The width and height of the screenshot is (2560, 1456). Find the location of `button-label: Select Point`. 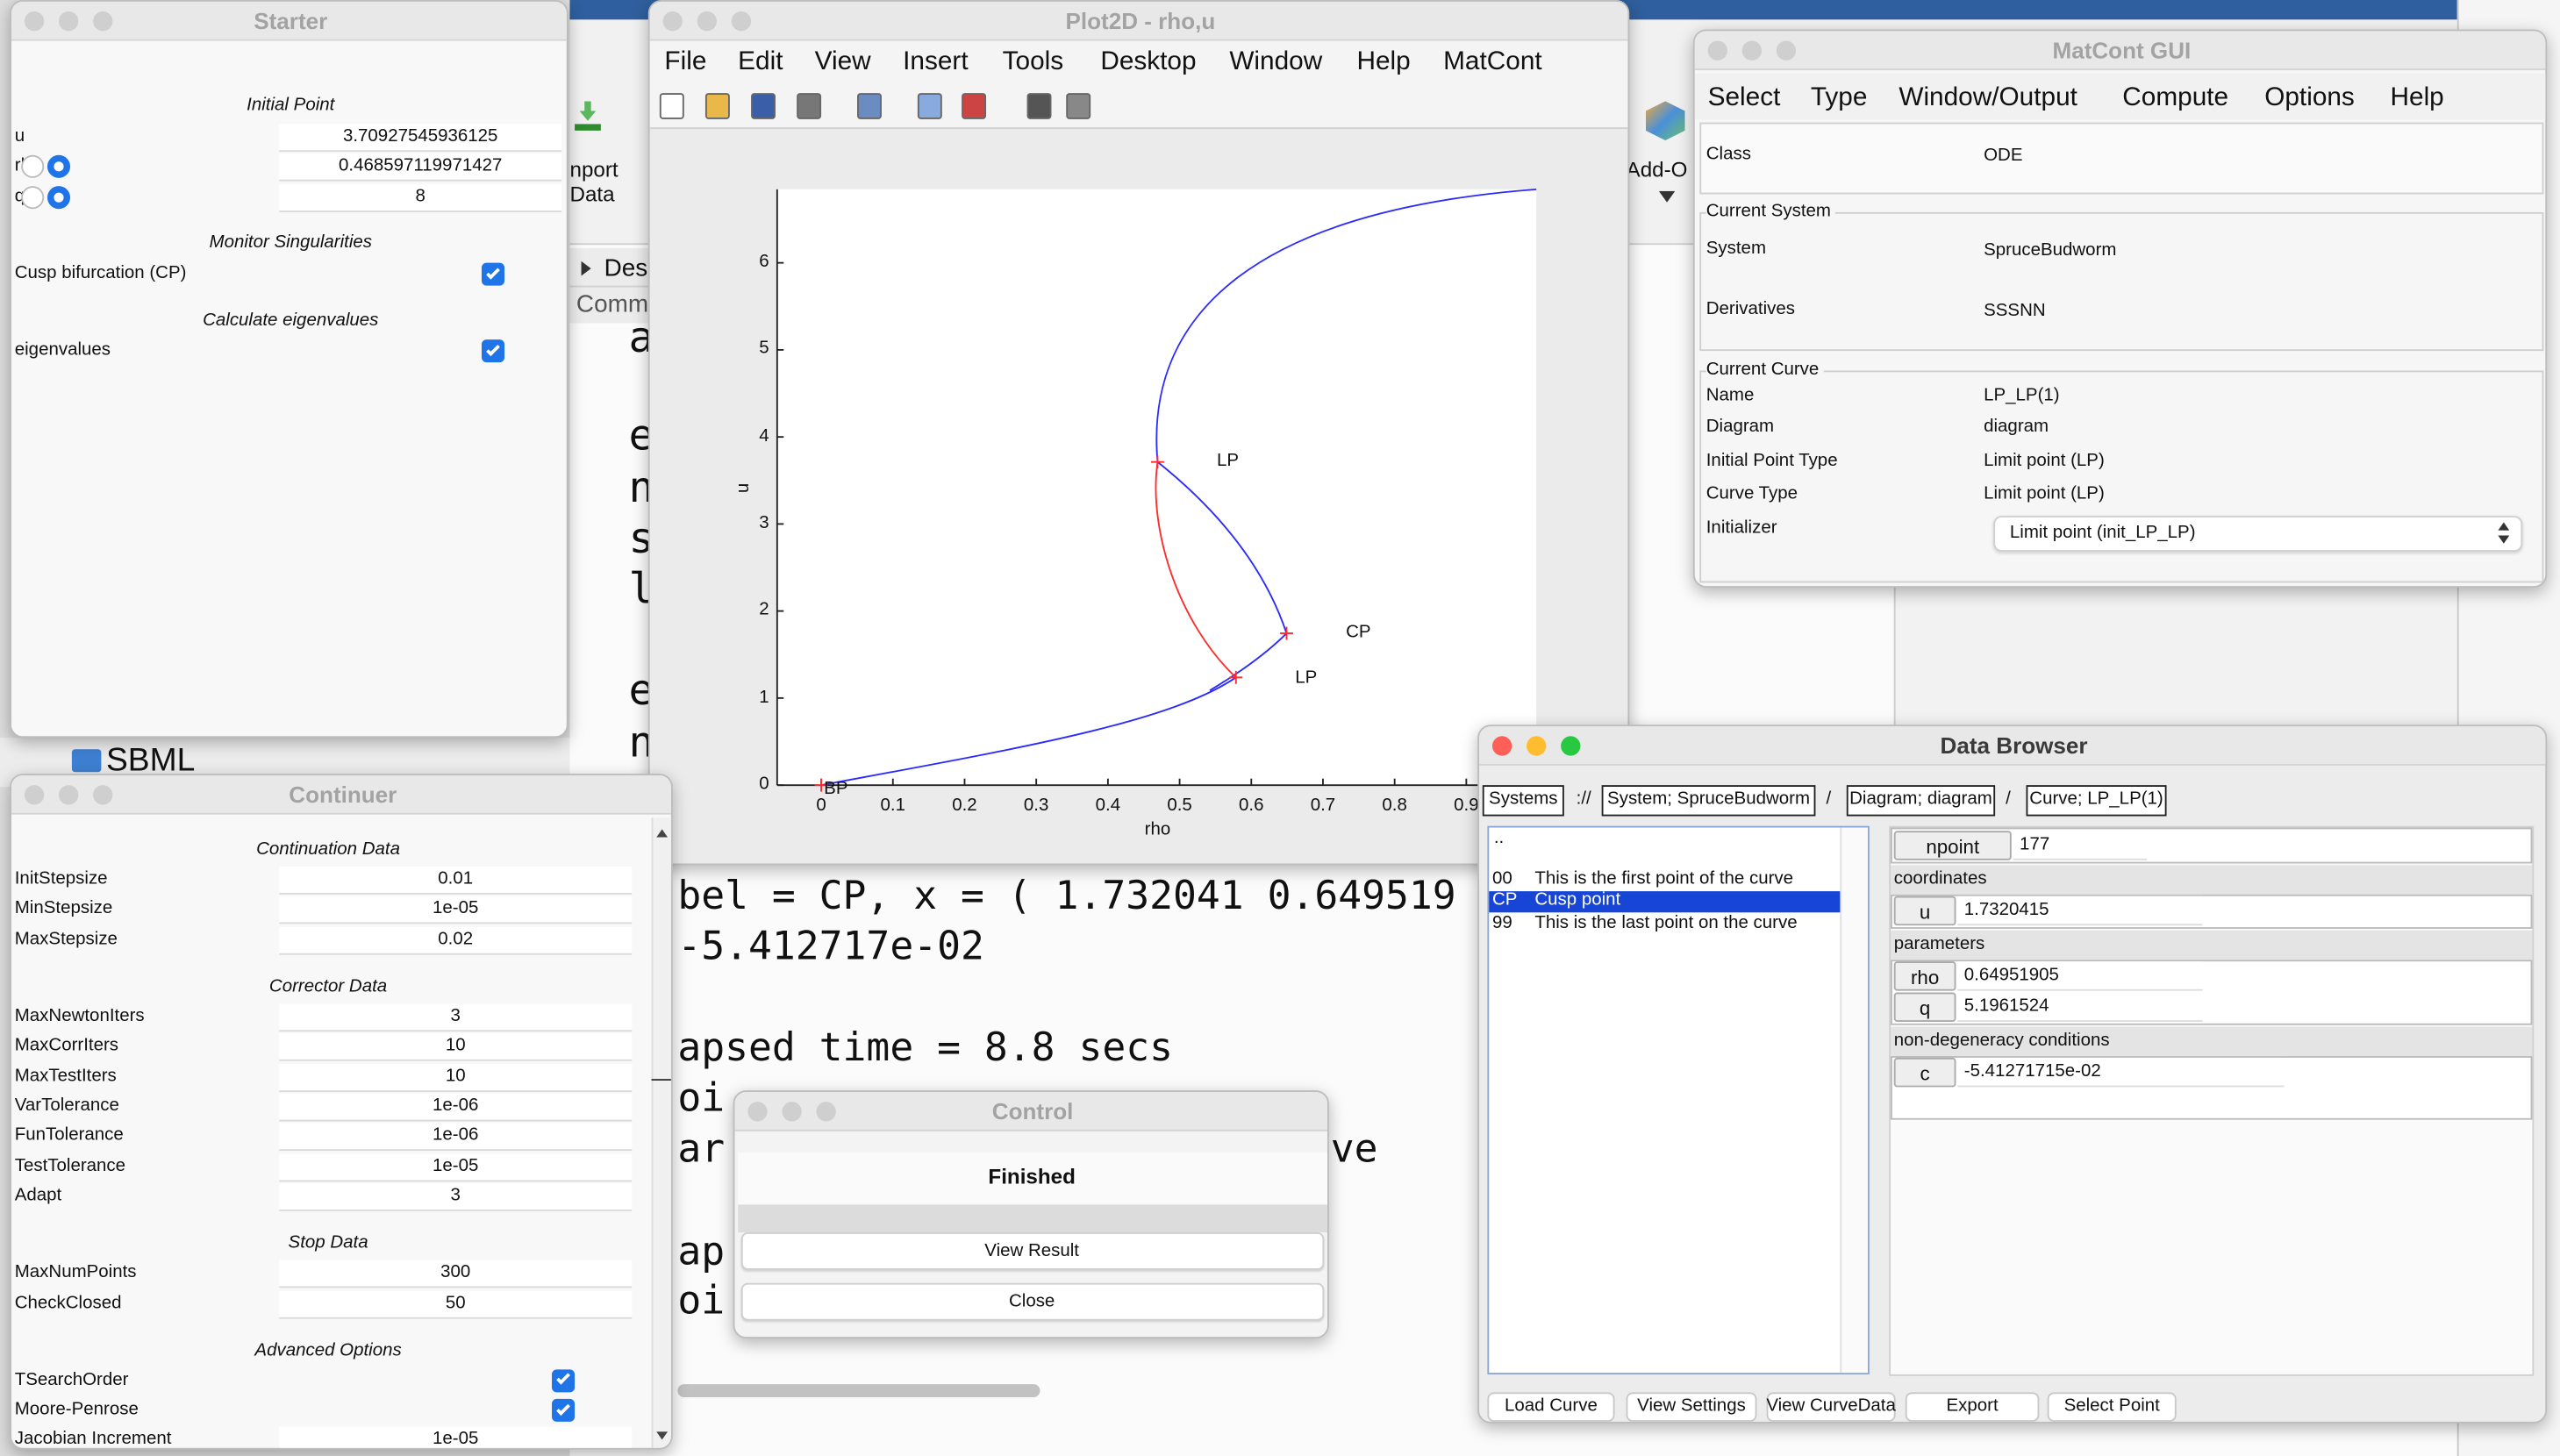

button-label: Select Point is located at coordinates (2112, 1406).